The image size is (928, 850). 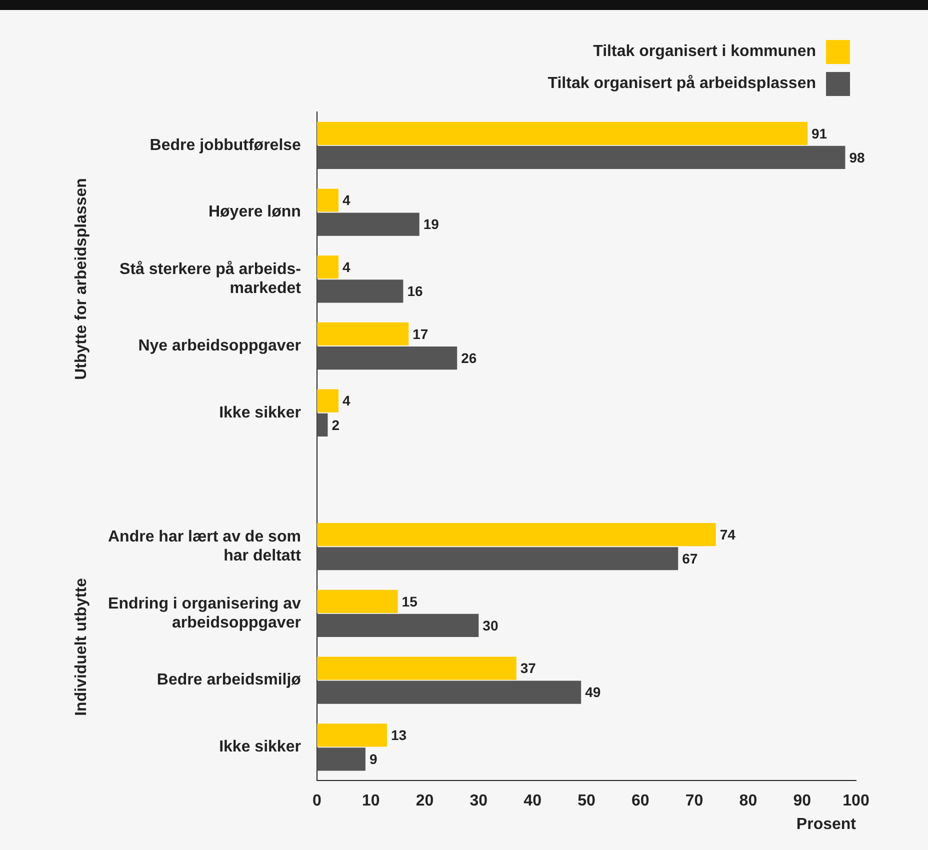 I want to click on x-tick-label: 90, so click(x=802, y=801).